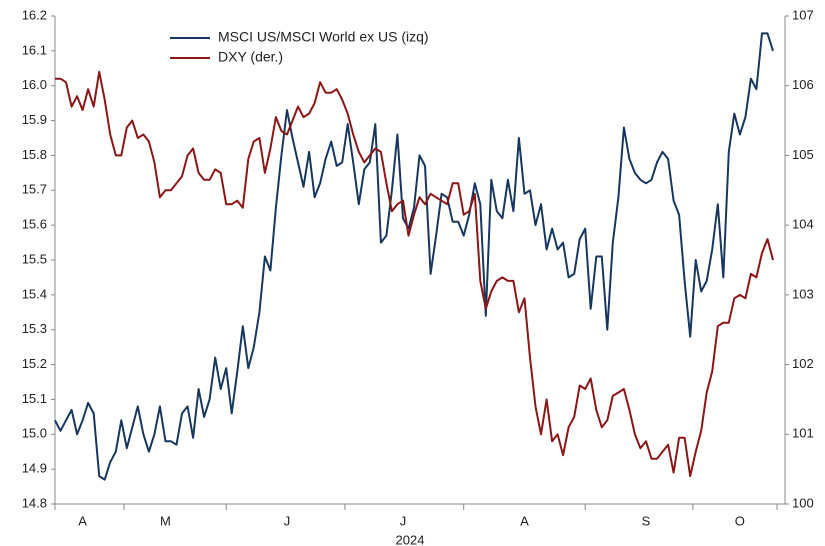  I want to click on x-axis-label: 2024, so click(410, 539).